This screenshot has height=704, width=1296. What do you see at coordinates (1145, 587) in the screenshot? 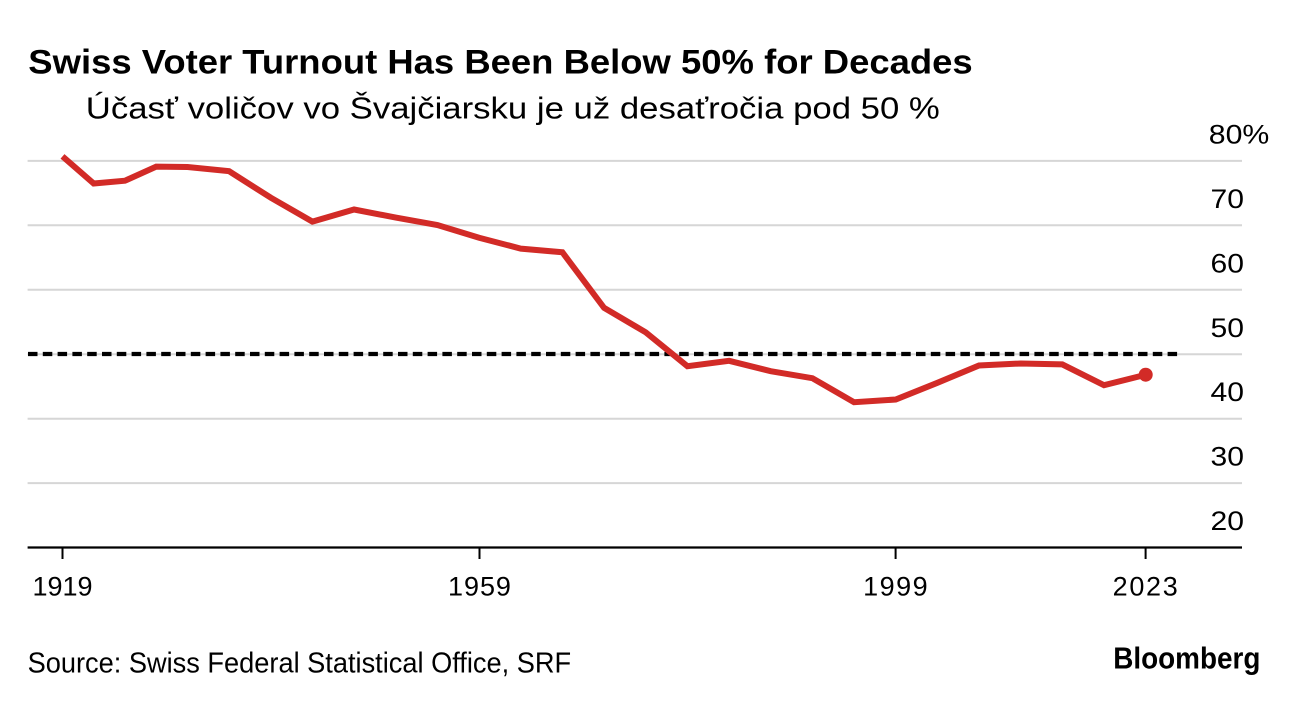
I see `svg-text: 2023` at bounding box center [1145, 587].